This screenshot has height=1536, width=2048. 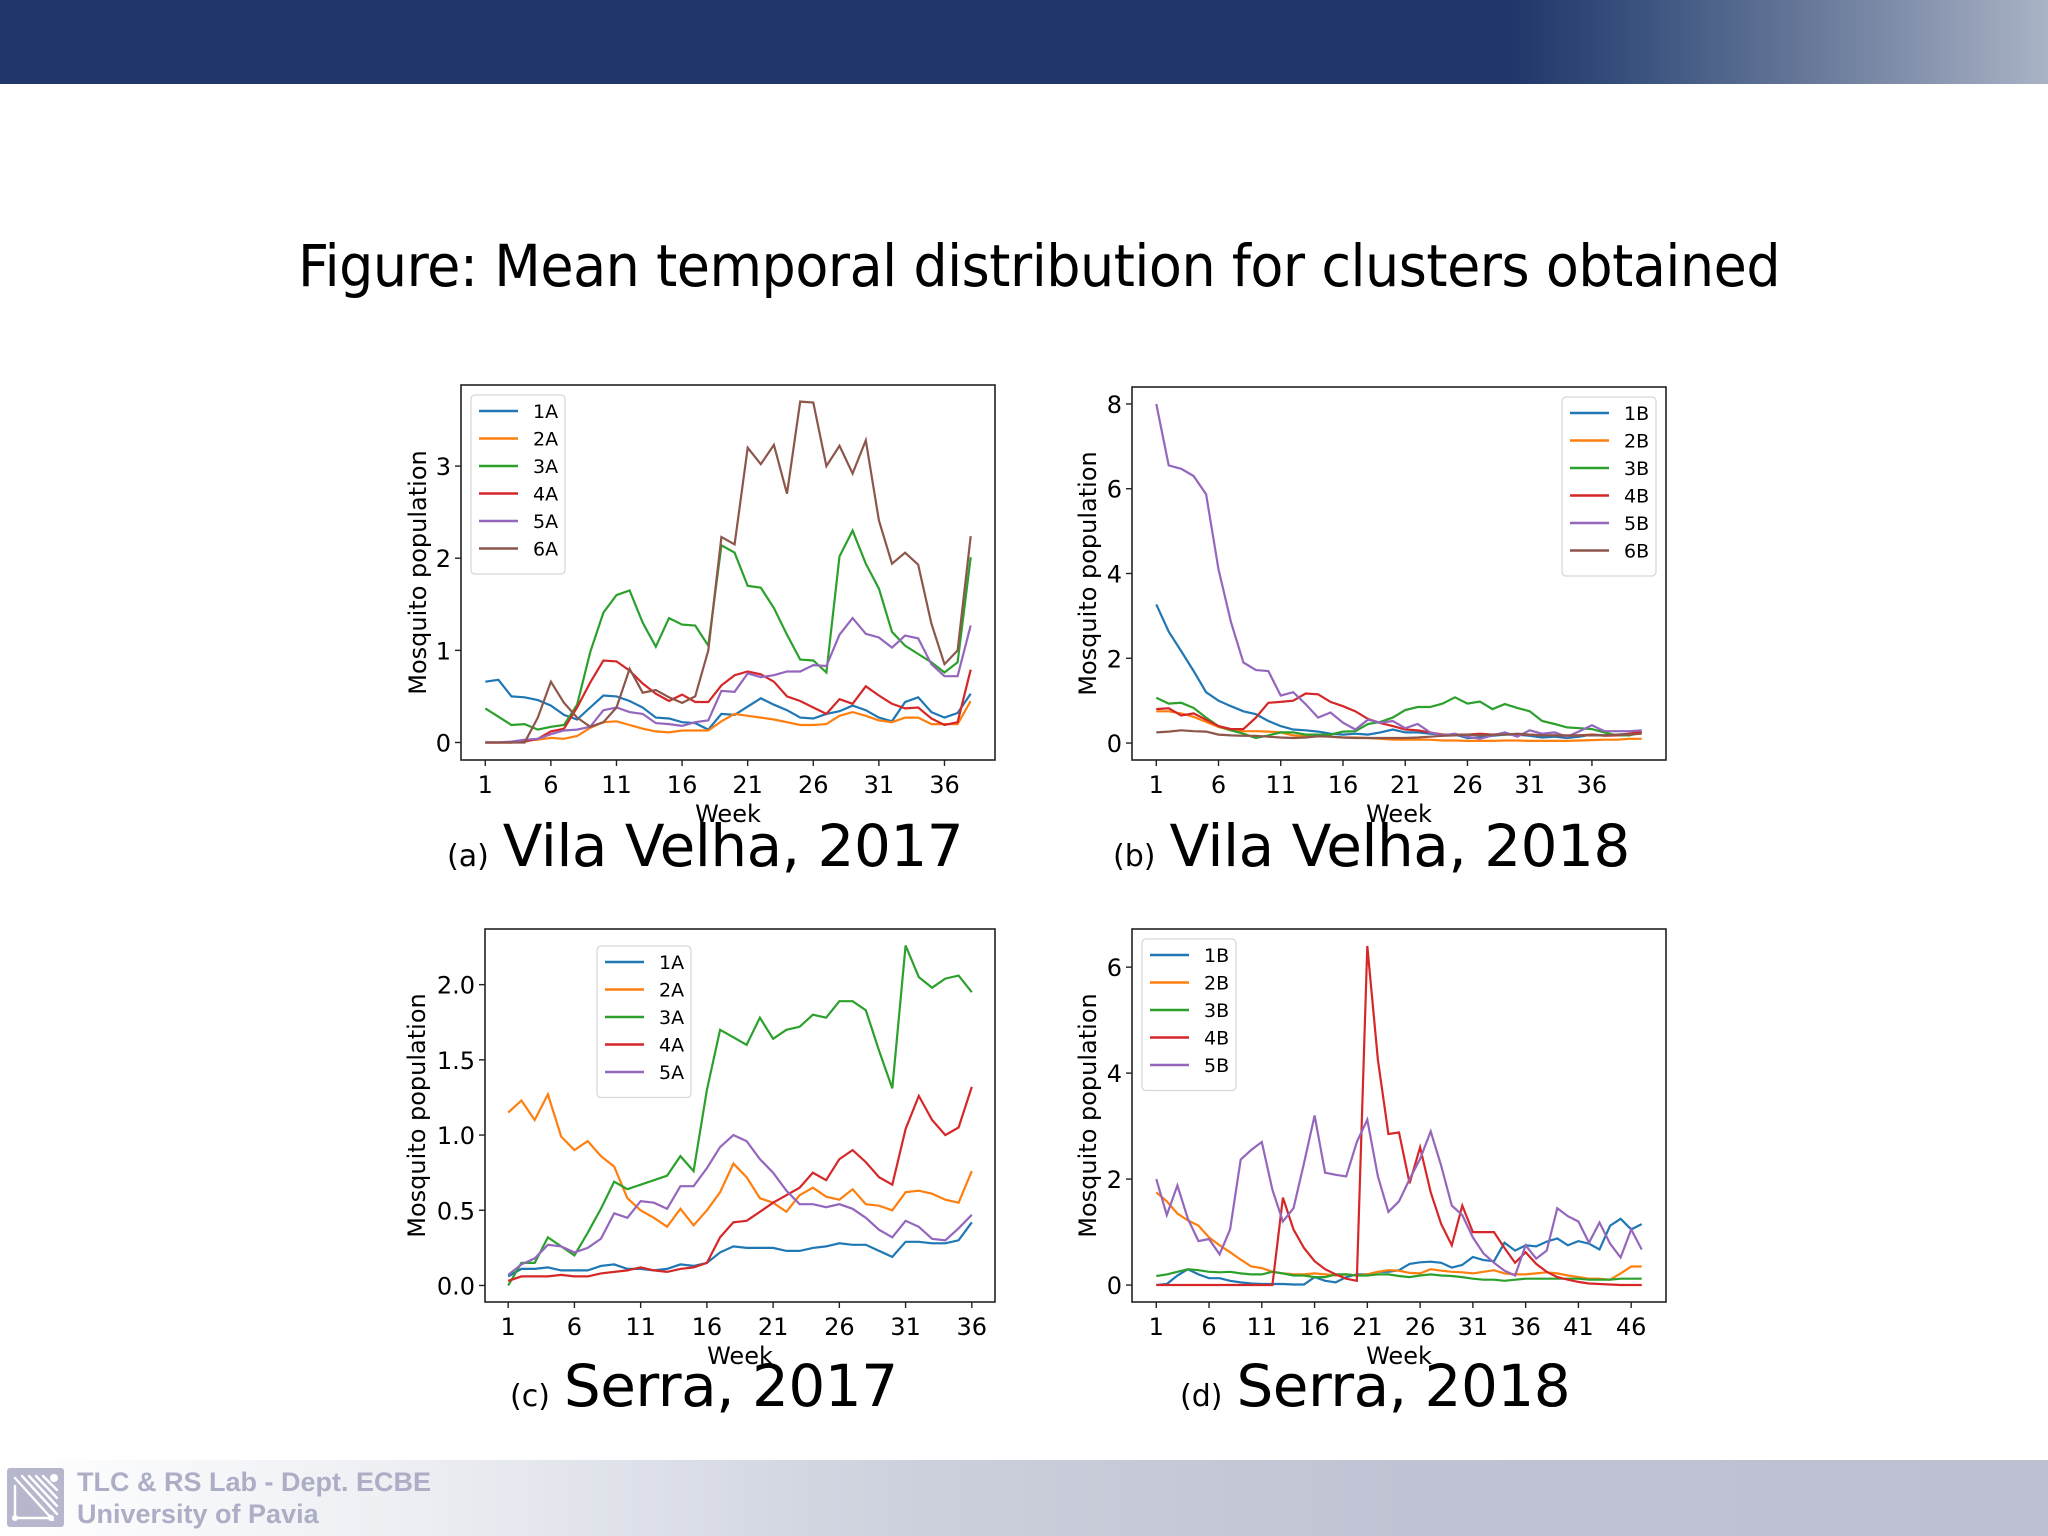 I want to click on svg-text: 4A, so click(x=545, y=495).